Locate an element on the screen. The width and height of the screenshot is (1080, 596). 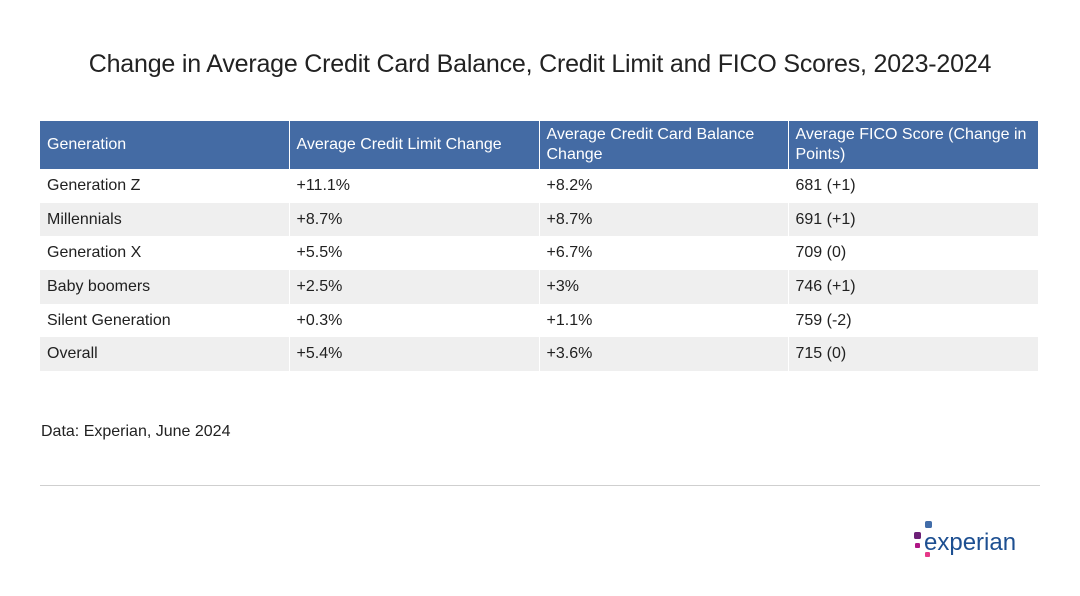
table-cell: +5.4% is located at coordinates (414, 354).